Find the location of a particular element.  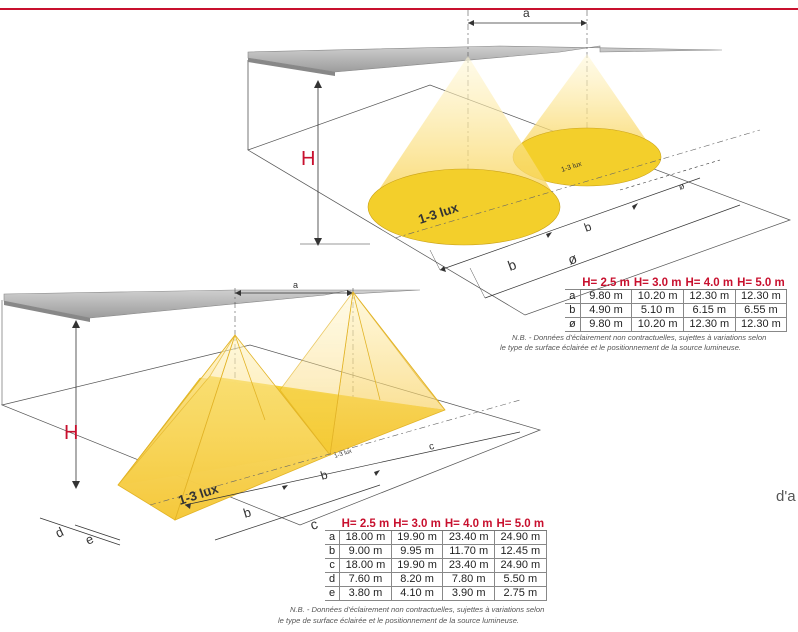

table-row-label: d is located at coordinates (333, 579).